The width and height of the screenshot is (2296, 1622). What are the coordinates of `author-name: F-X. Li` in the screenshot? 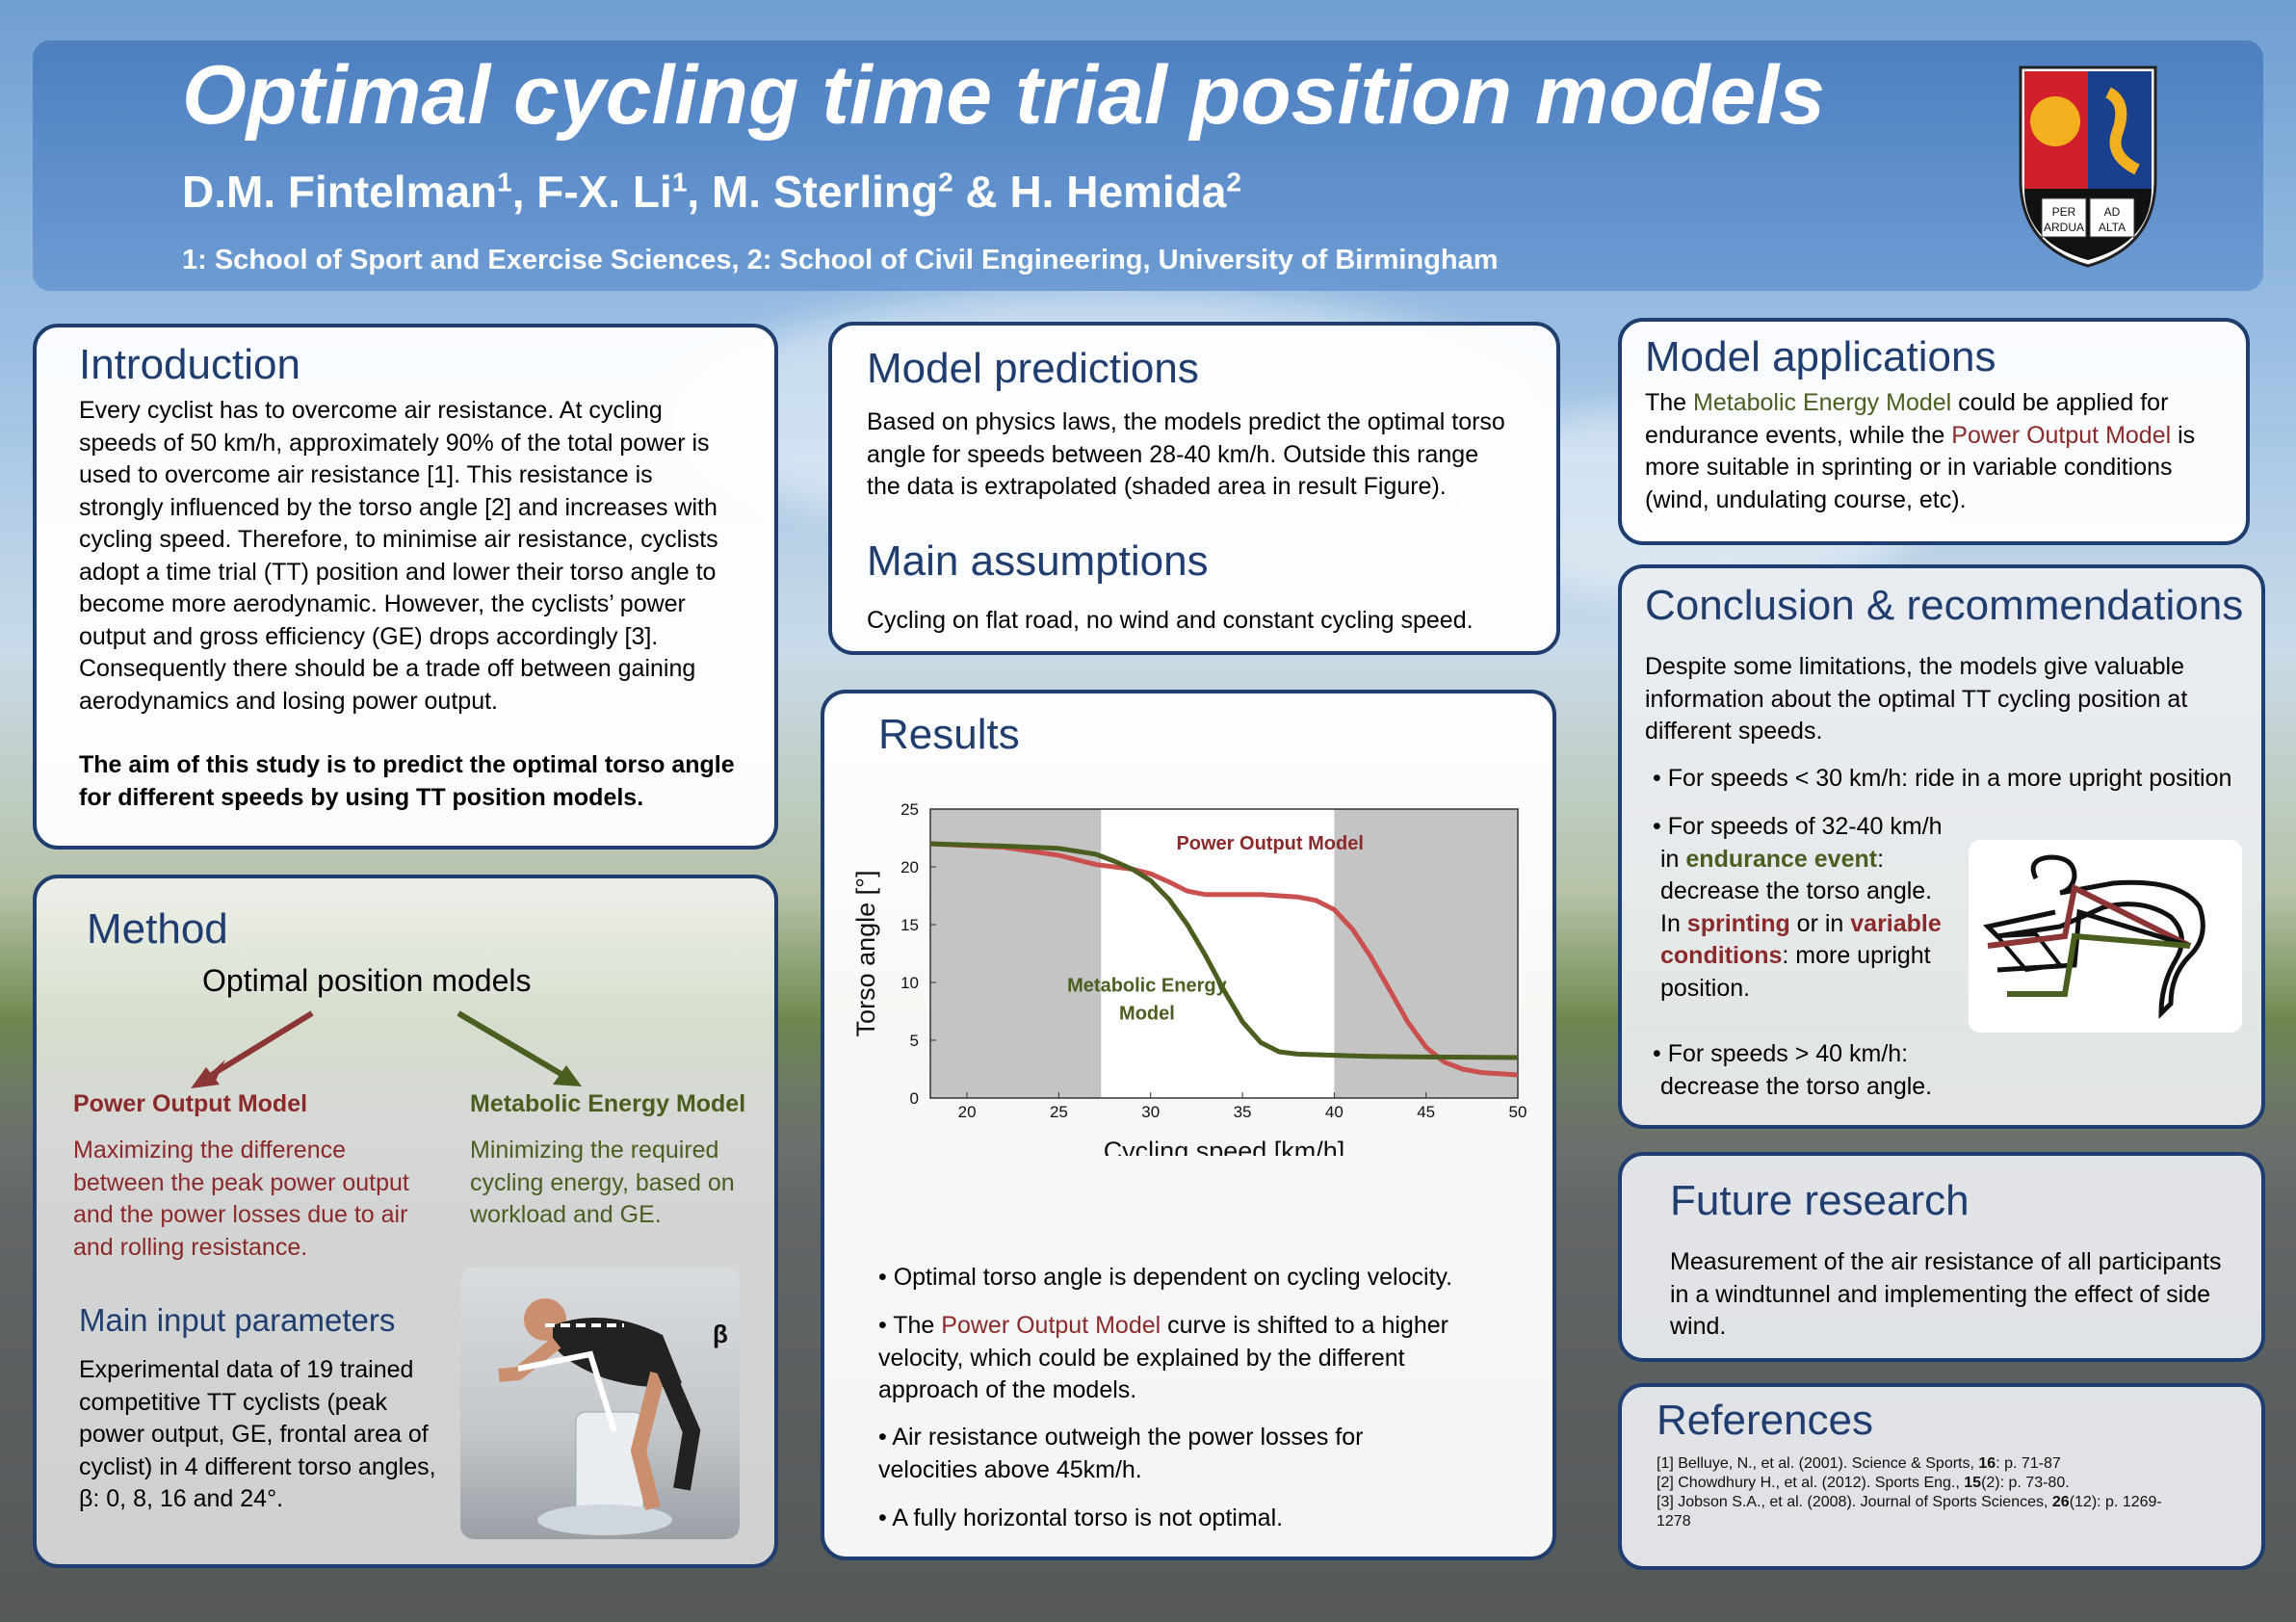 It's located at (604, 192).